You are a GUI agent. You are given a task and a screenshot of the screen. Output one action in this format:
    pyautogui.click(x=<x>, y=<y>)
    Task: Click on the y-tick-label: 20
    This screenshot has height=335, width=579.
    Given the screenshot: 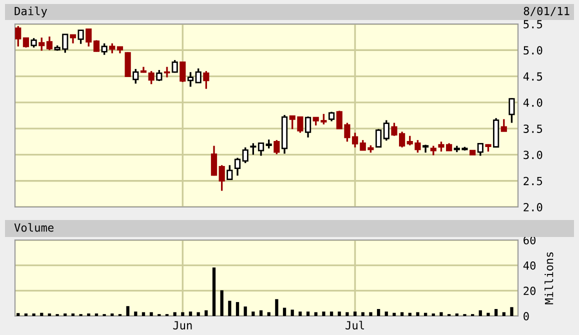 What is the action you would take?
    pyautogui.click(x=530, y=291)
    